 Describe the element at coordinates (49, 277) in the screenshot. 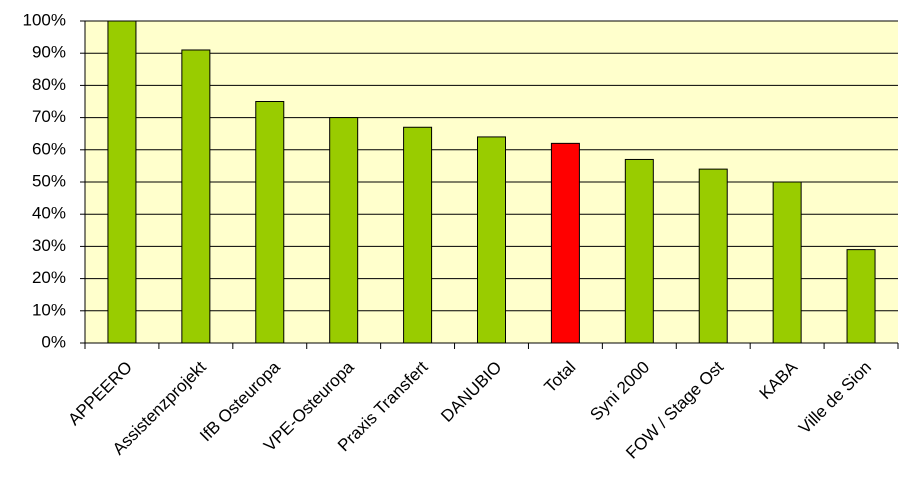

I see `y-tick-label: 20%` at that location.